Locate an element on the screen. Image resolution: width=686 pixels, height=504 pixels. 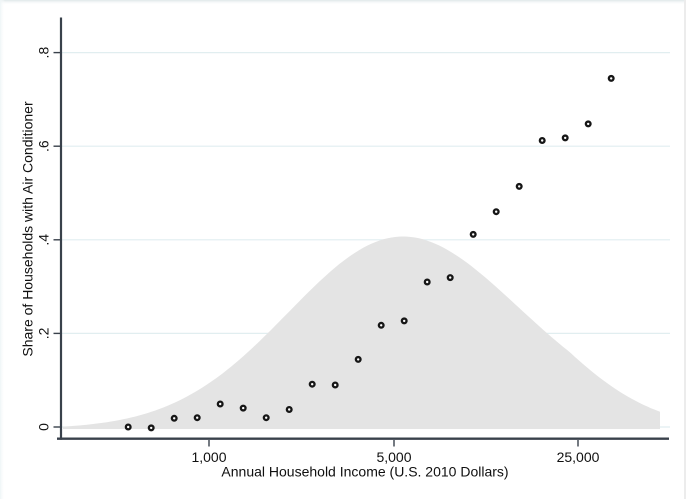
svg-text: .2 is located at coordinates (44, 333).